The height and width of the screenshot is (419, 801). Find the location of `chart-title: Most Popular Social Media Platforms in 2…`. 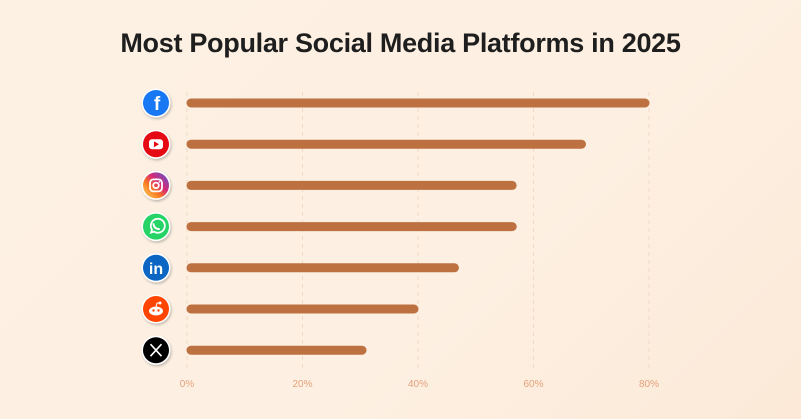

chart-title: Most Popular Social Media Platforms in 2… is located at coordinates (400, 43).